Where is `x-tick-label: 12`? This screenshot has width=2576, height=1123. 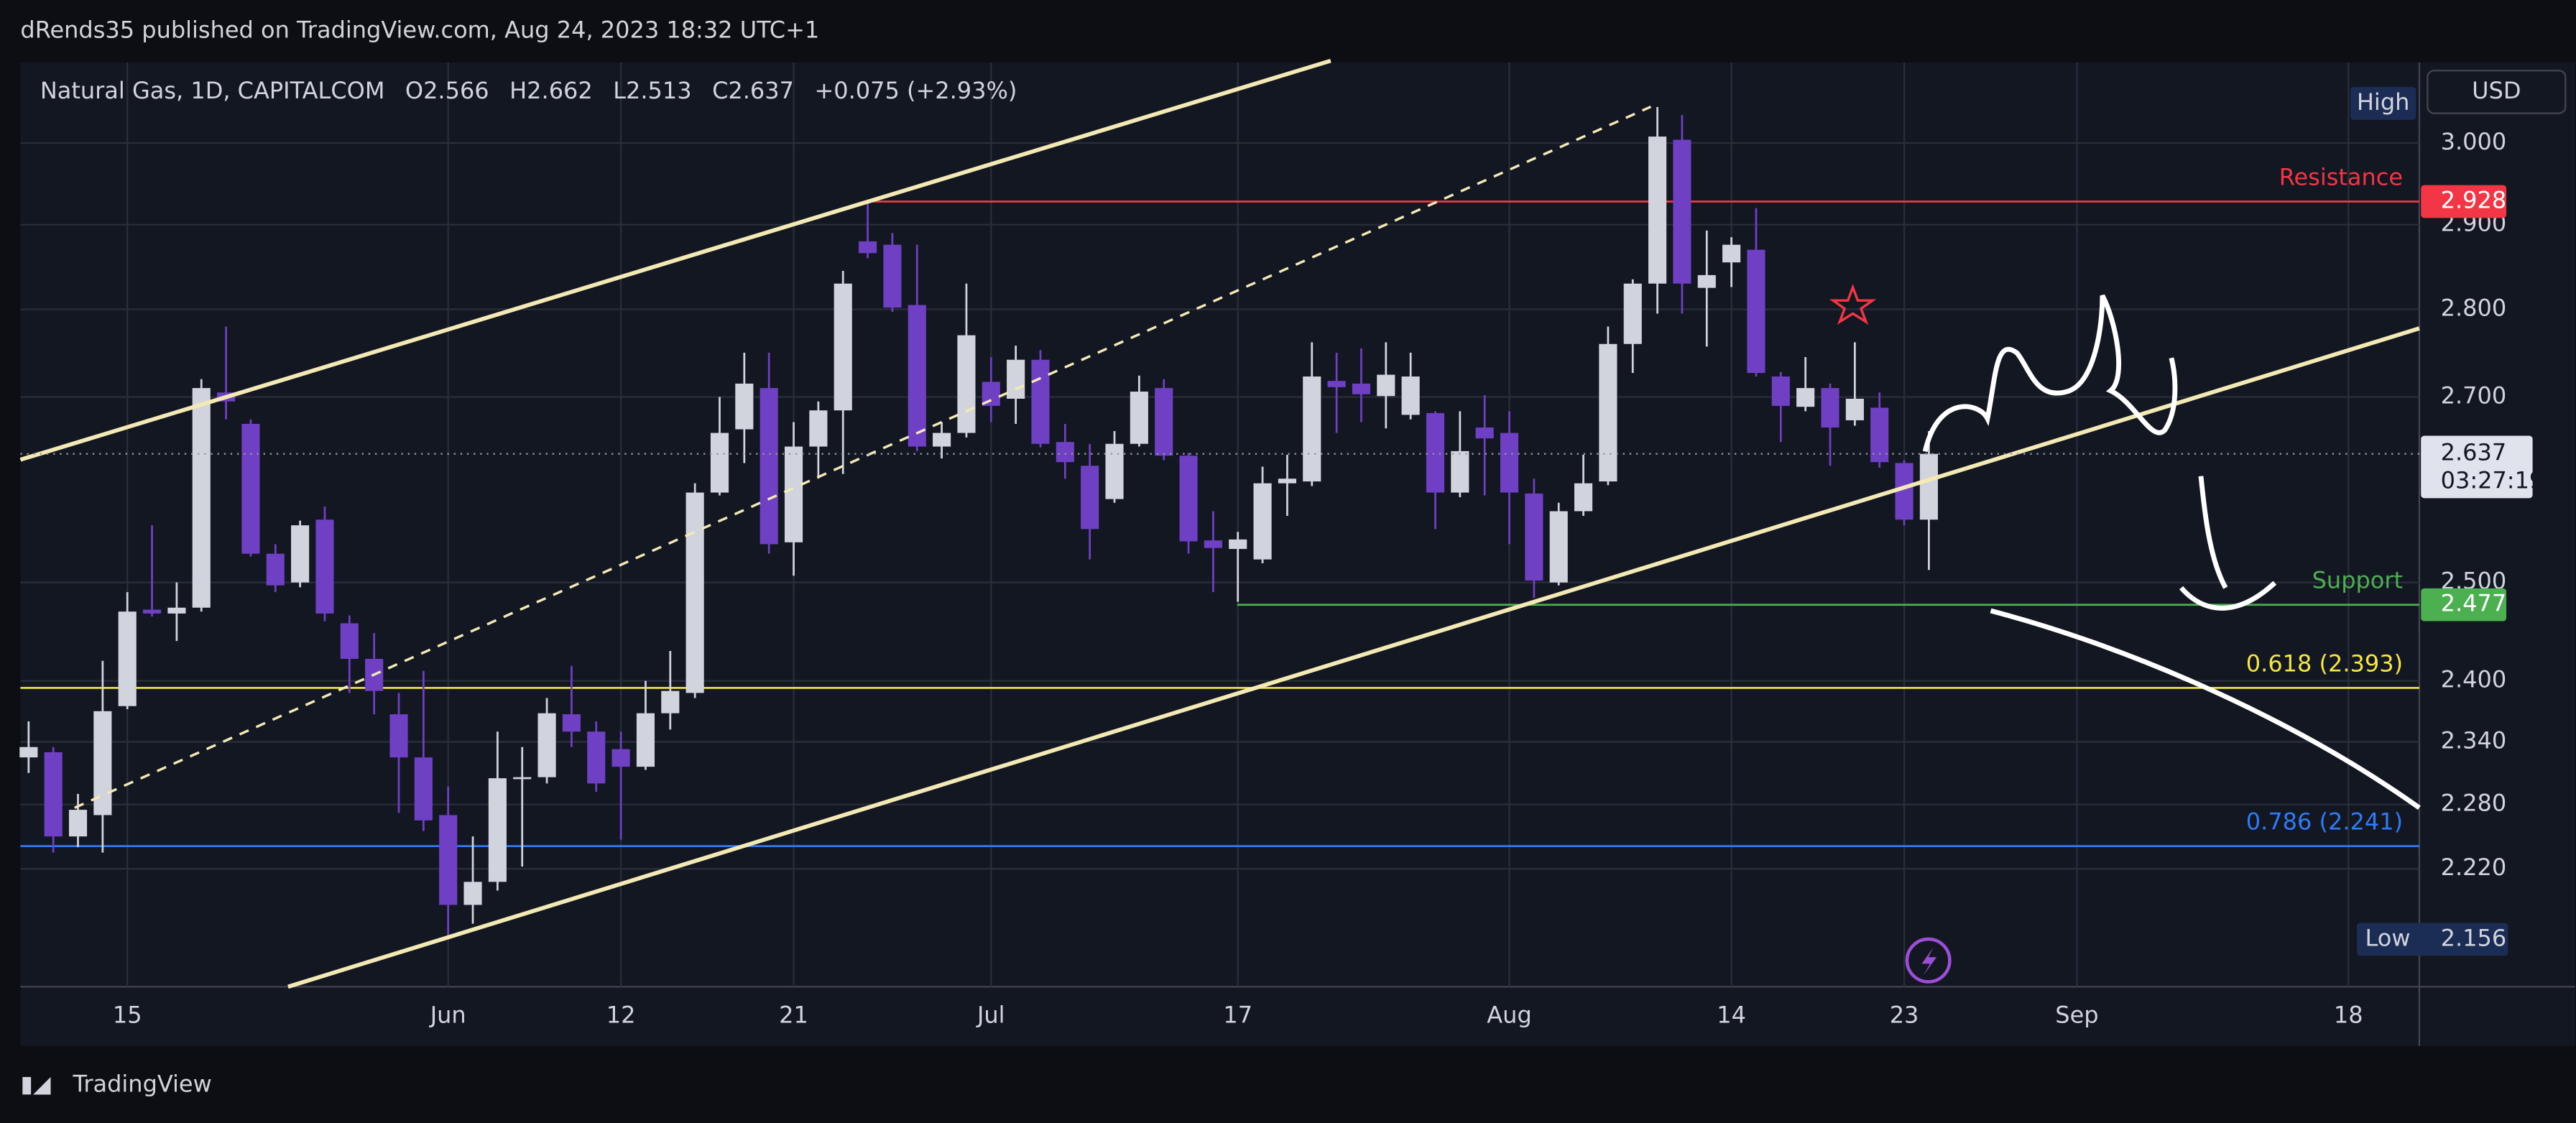
x-tick-label: 12 is located at coordinates (621, 1014).